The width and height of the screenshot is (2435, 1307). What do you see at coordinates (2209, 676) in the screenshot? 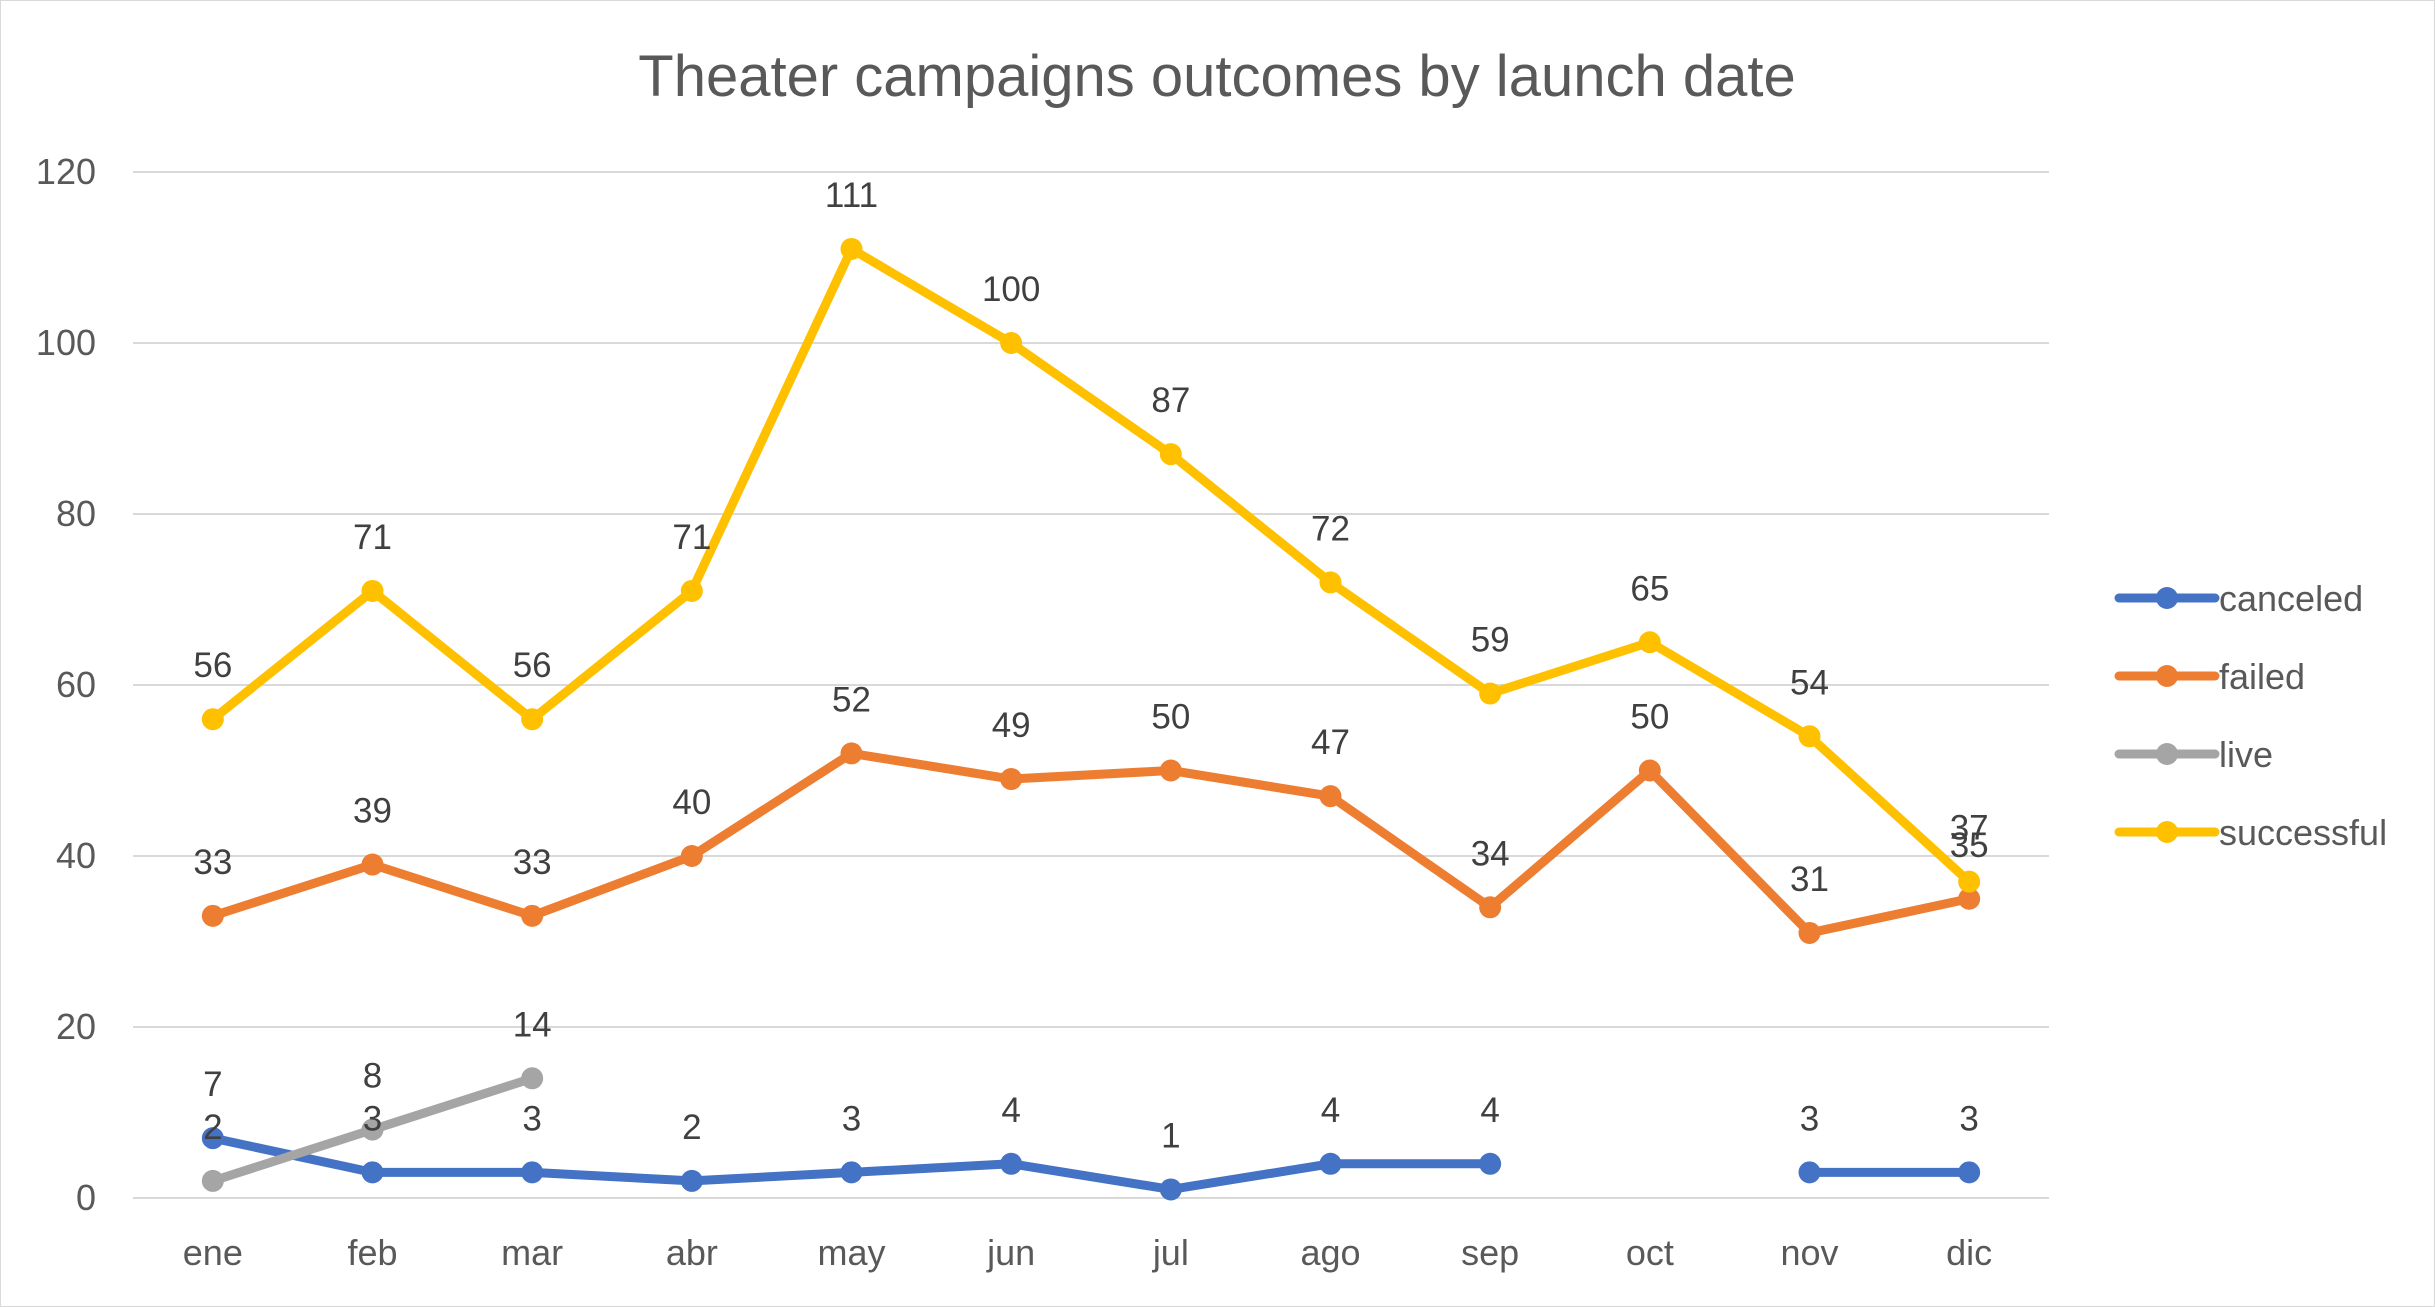
I see `legend-item-failed: failed` at bounding box center [2209, 676].